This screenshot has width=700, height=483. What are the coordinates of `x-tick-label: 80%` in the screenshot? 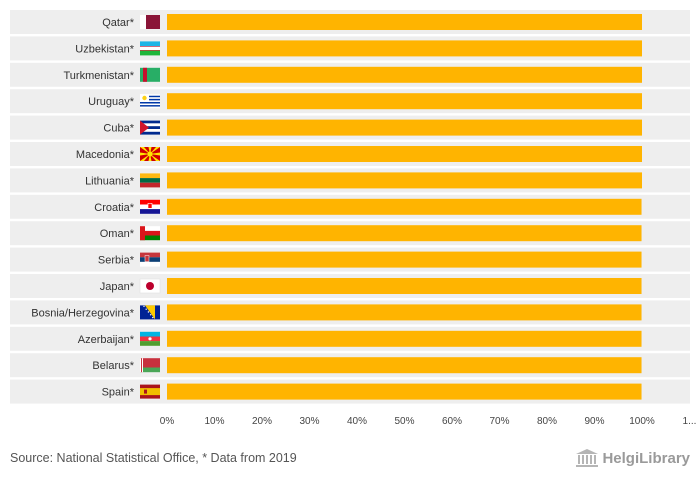 It's located at (547, 421).